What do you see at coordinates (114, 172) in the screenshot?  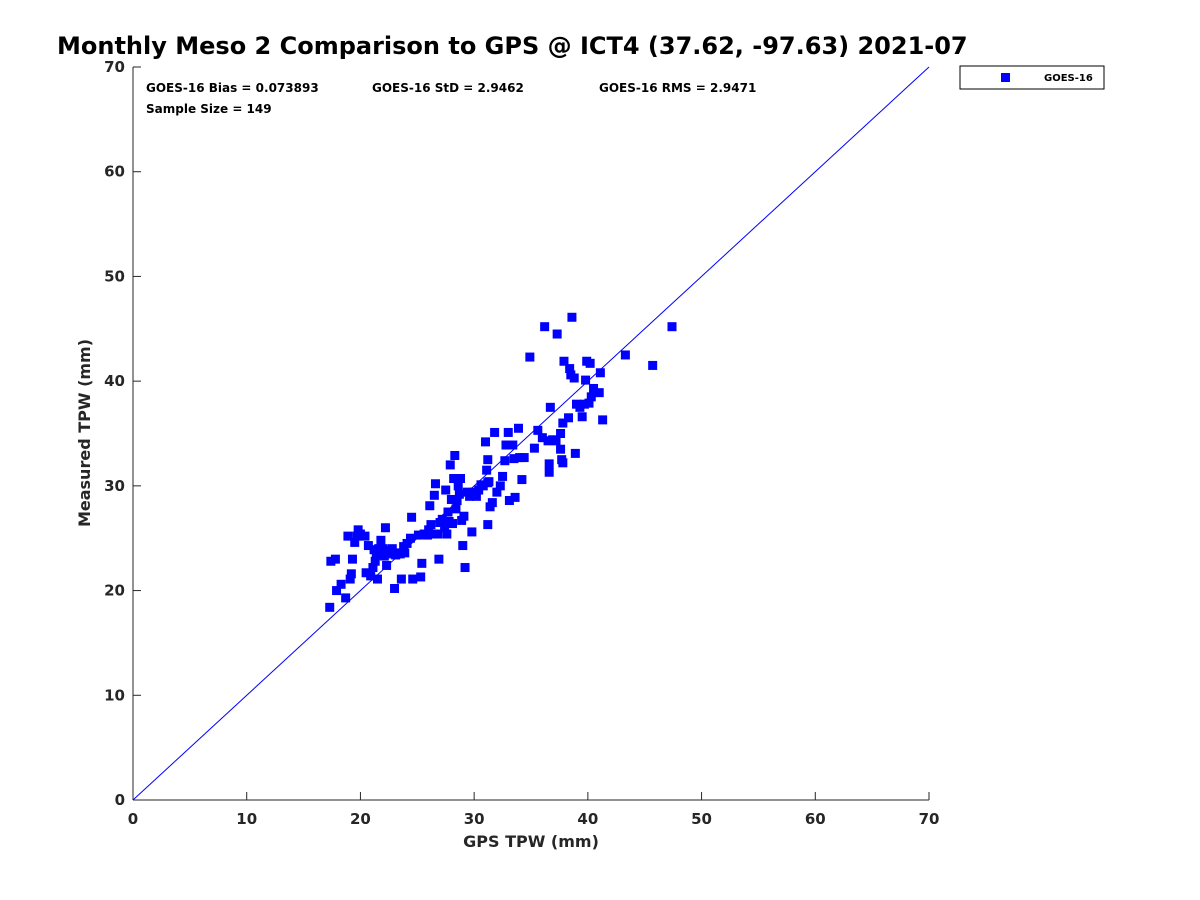 I see `y-tick-label: 60` at bounding box center [114, 172].